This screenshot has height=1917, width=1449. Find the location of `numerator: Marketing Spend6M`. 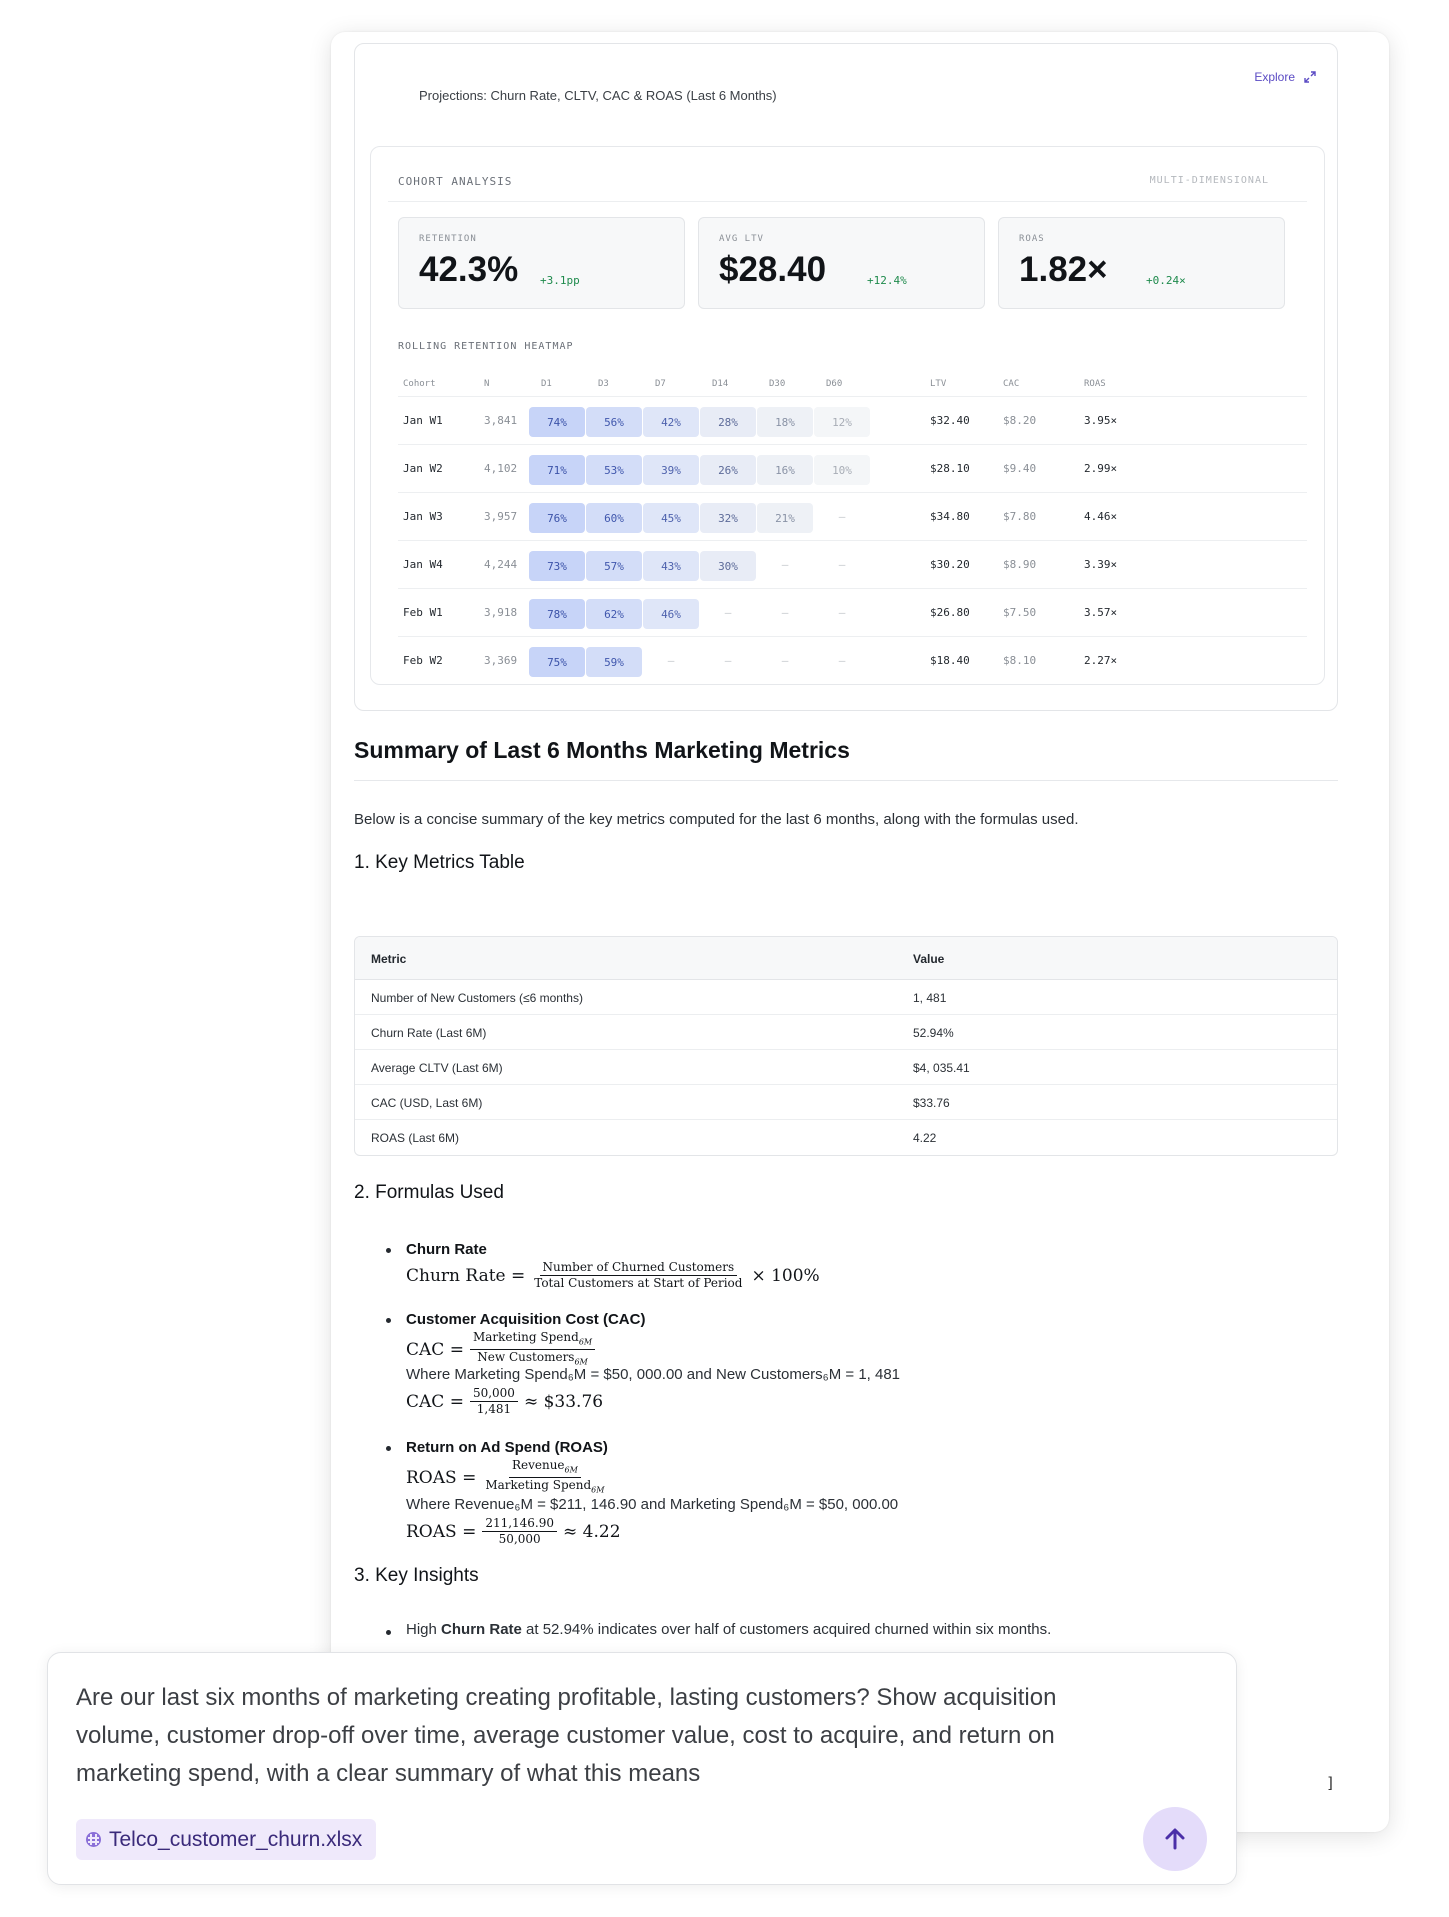

numerator: Marketing Spend6M is located at coordinates (532, 1341).